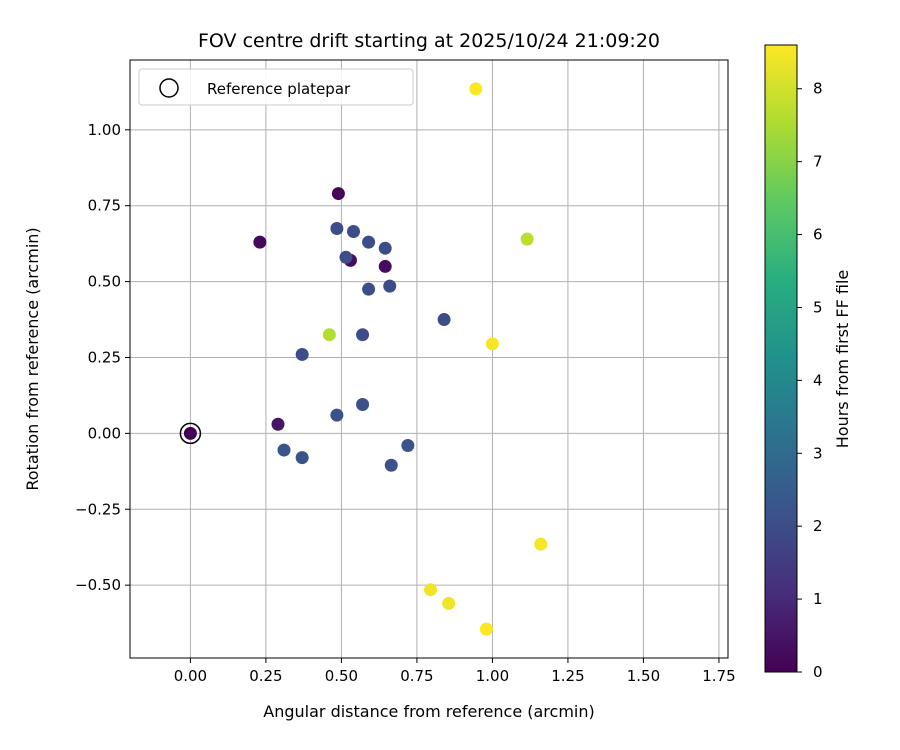 Image resolution: width=900 pixels, height=750 pixels. What do you see at coordinates (818, 89) in the screenshot?
I see `colorbar-tick-label: 8` at bounding box center [818, 89].